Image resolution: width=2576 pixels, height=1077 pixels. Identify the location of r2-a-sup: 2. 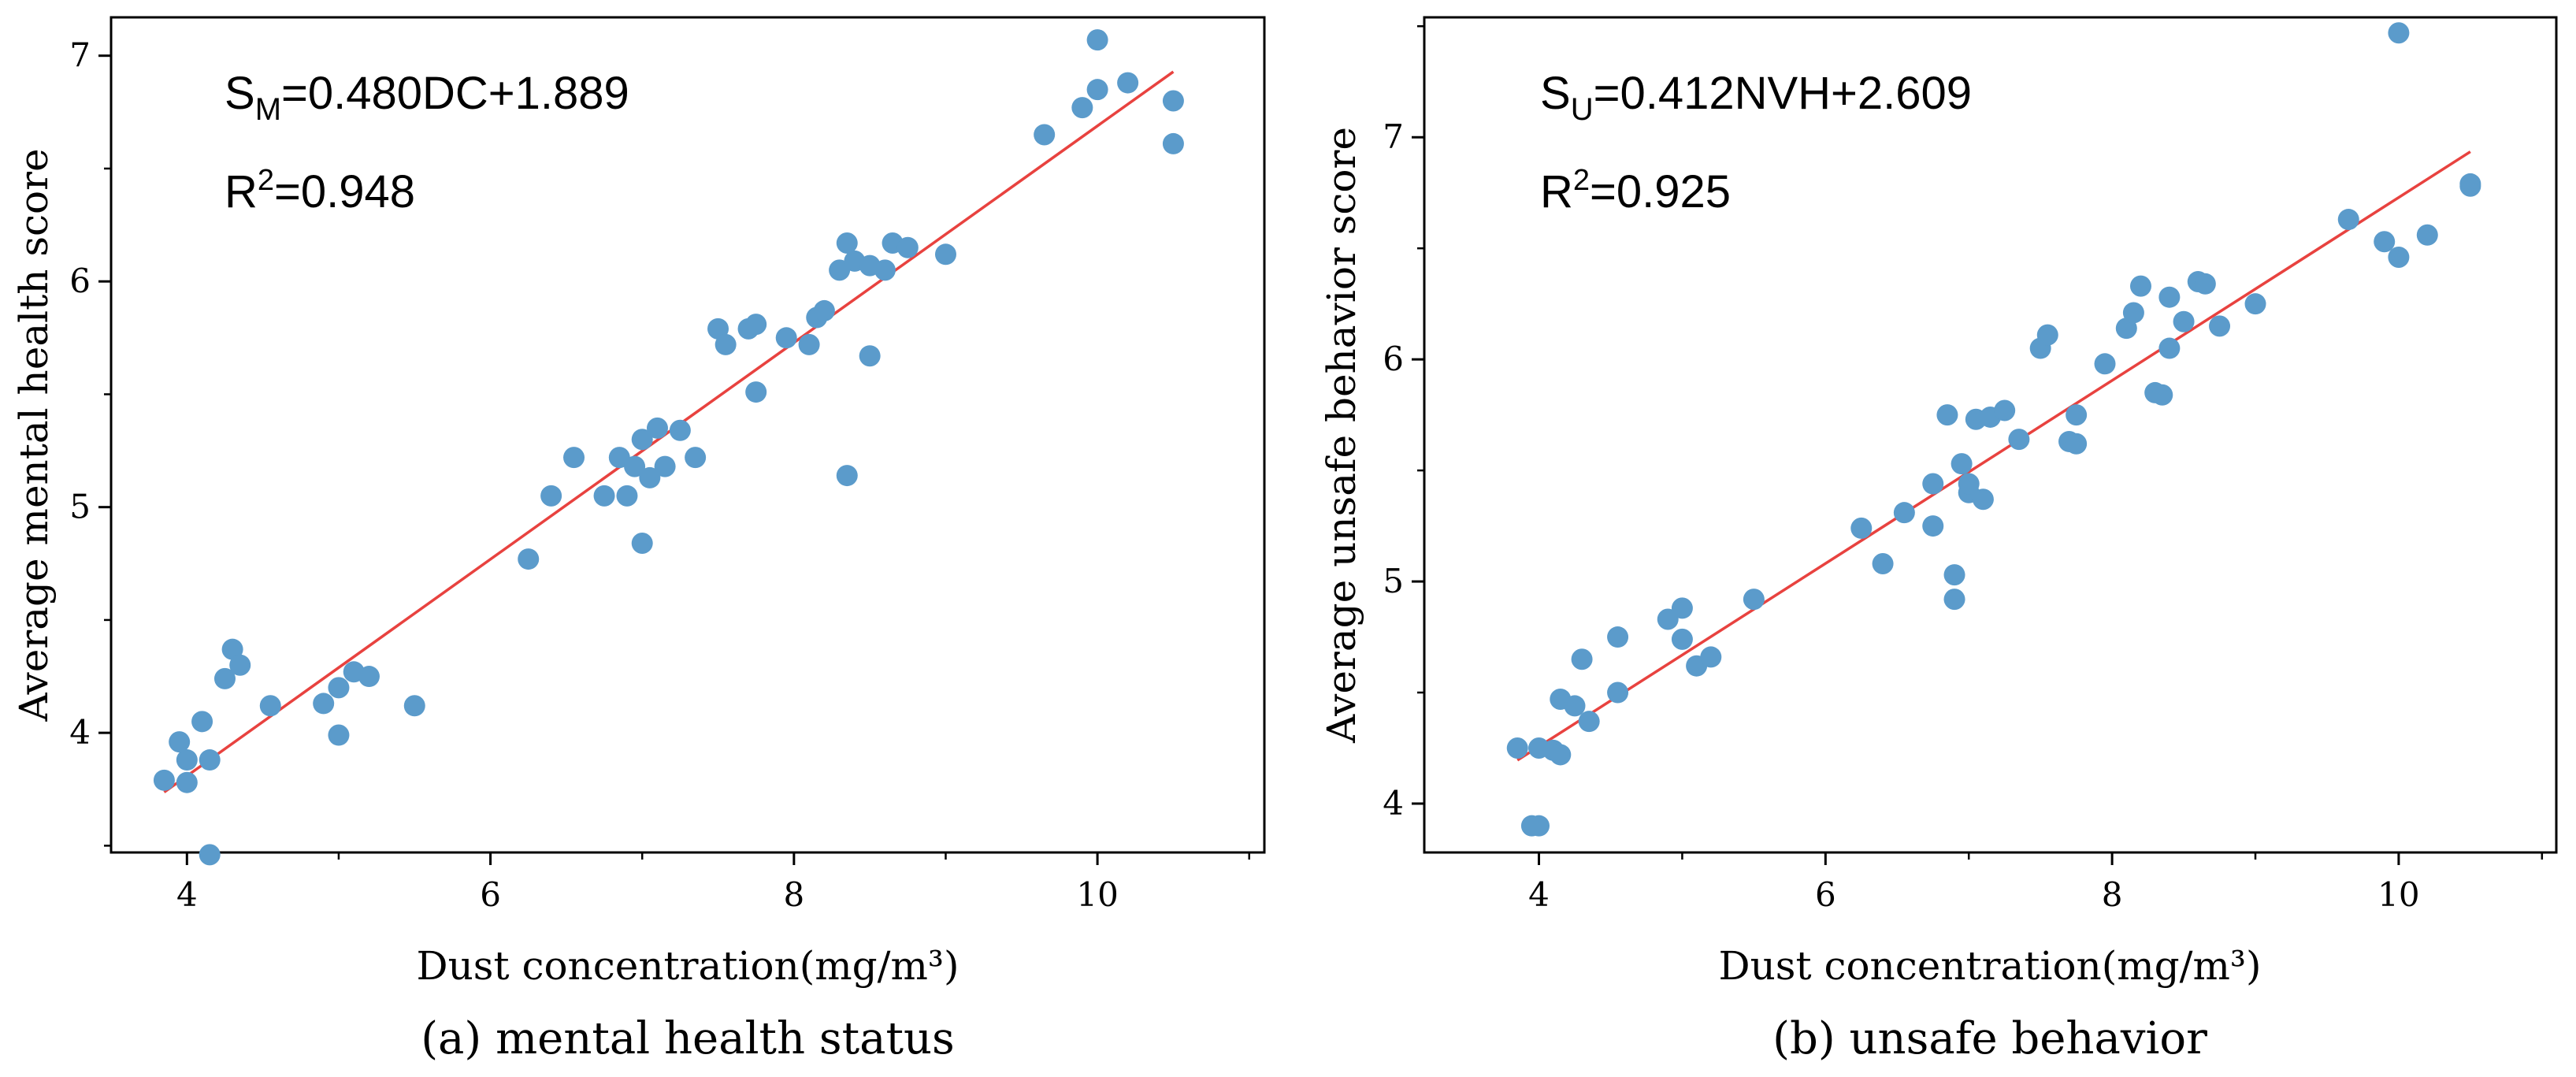
(266, 180).